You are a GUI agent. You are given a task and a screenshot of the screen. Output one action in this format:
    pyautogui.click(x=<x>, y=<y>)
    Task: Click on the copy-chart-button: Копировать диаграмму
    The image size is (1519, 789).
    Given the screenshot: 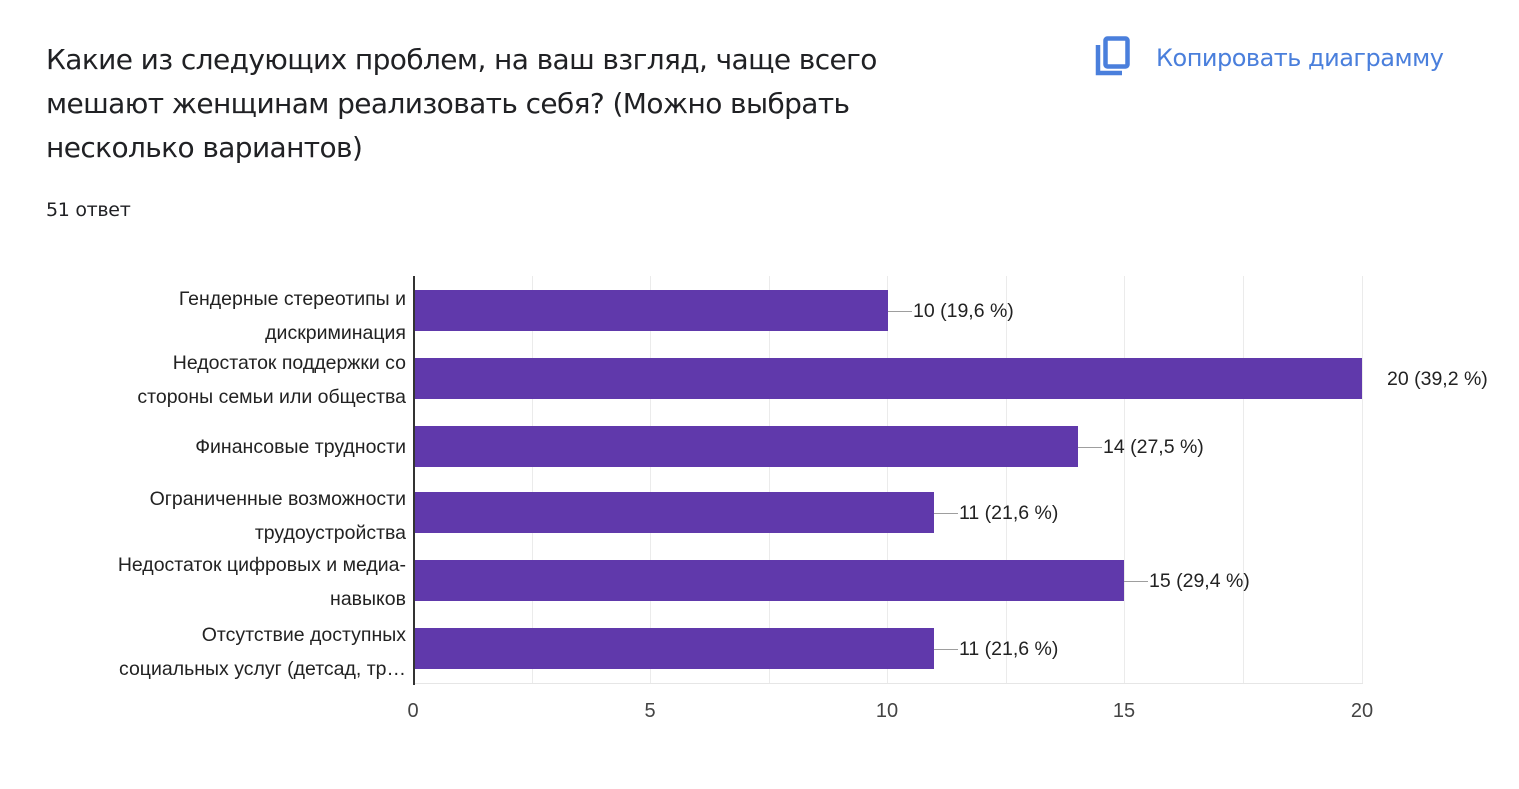 What is the action you would take?
    pyautogui.click(x=1269, y=58)
    